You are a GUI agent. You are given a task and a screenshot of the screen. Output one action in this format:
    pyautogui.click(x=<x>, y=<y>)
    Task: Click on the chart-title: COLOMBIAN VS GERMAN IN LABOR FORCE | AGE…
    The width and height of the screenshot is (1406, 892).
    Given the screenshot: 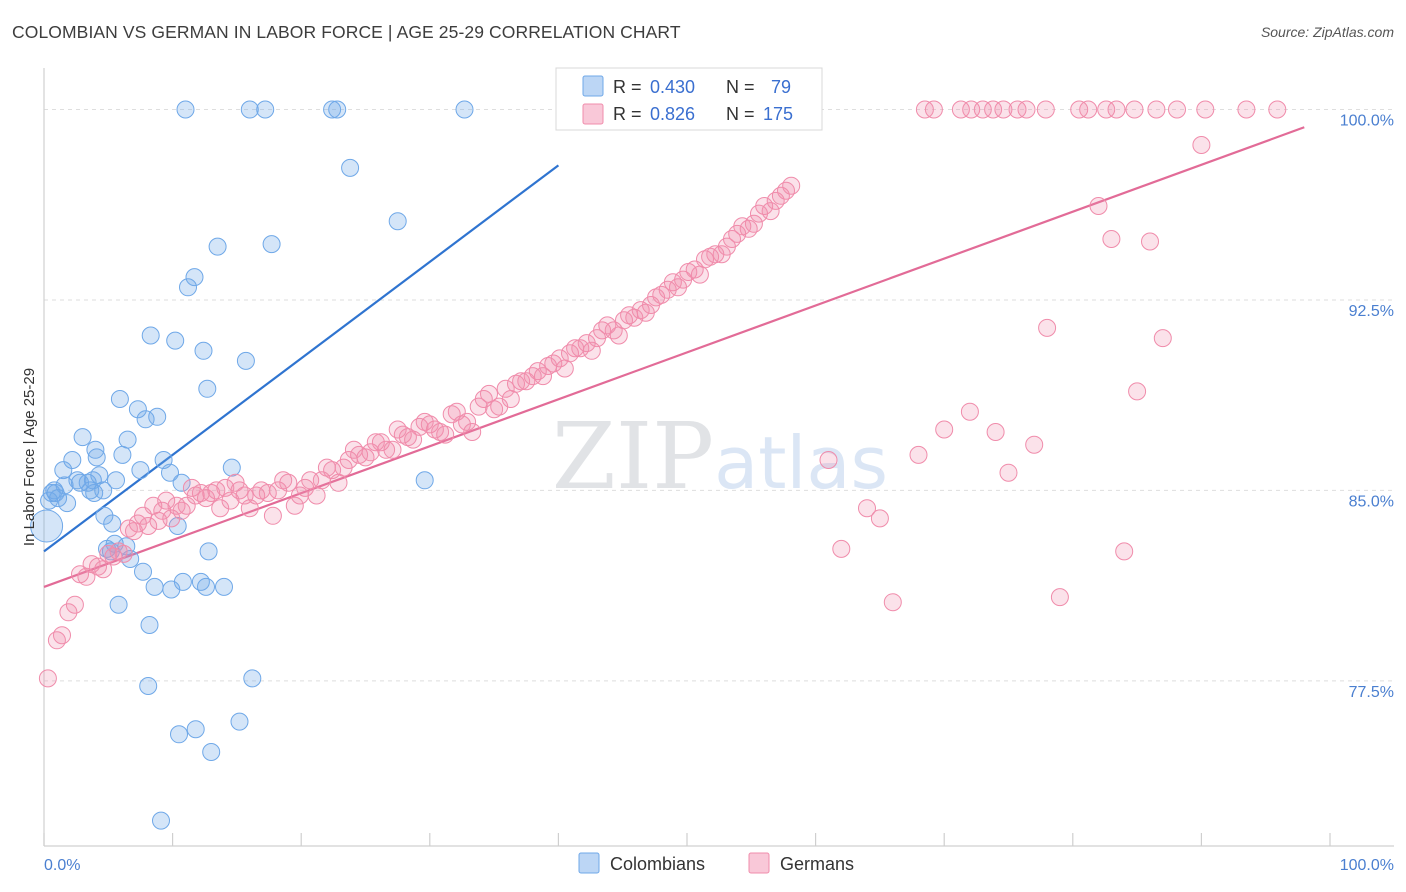 What is the action you would take?
    pyautogui.click(x=346, y=32)
    